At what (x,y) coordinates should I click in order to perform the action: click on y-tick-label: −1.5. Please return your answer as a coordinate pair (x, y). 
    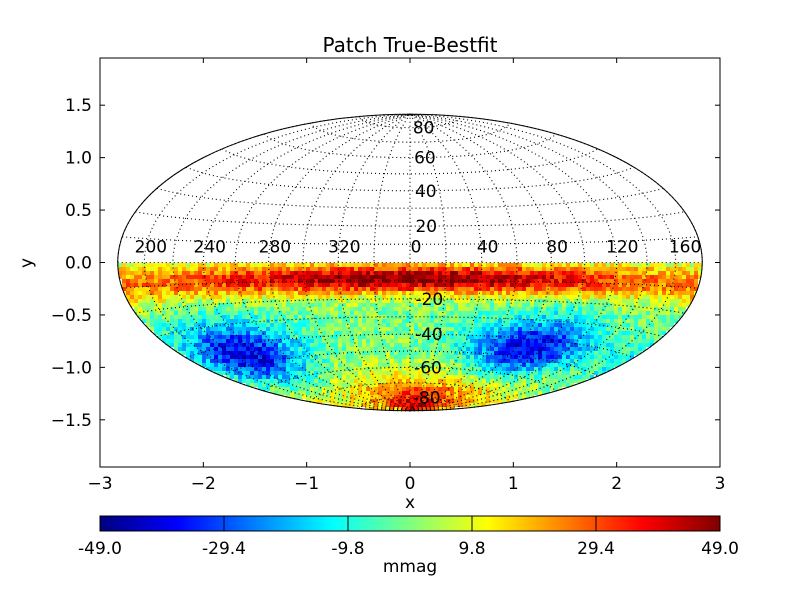
    Looking at the image, I should click on (71, 421).